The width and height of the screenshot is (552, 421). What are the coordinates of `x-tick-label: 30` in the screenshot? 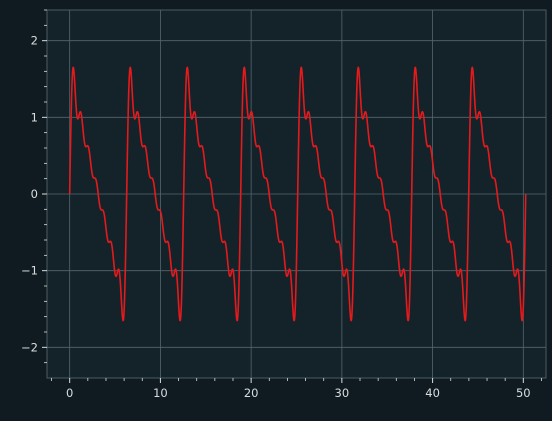 It's located at (342, 393).